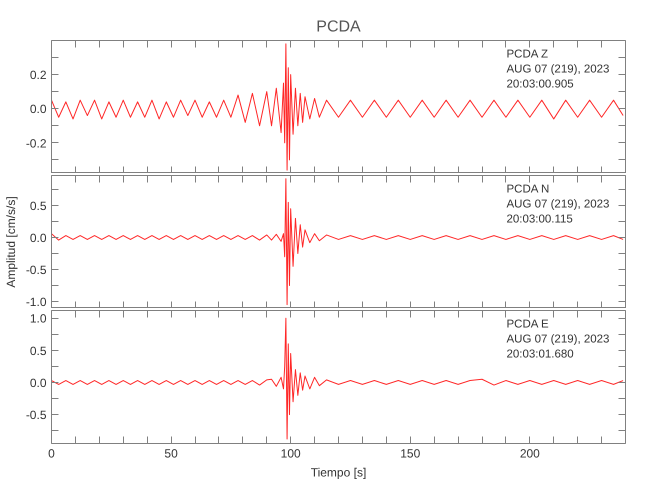  Describe the element at coordinates (527, 54) in the screenshot. I see `annotation: PCDA Z` at that location.